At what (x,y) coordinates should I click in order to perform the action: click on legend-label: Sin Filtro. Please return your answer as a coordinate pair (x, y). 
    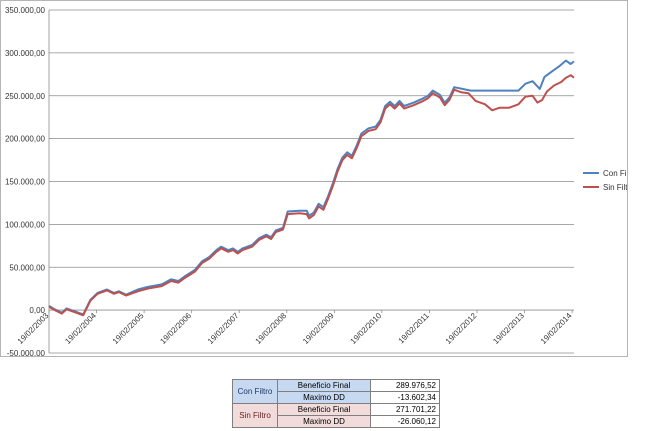
    Looking at the image, I should click on (615, 187).